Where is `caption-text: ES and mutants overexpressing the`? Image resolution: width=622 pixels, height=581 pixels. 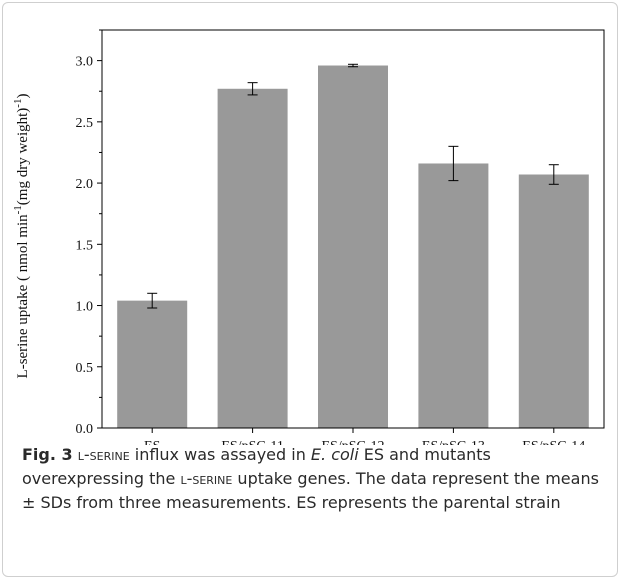 caption-text: ES and mutants overexpressing the is located at coordinates (256, 466).